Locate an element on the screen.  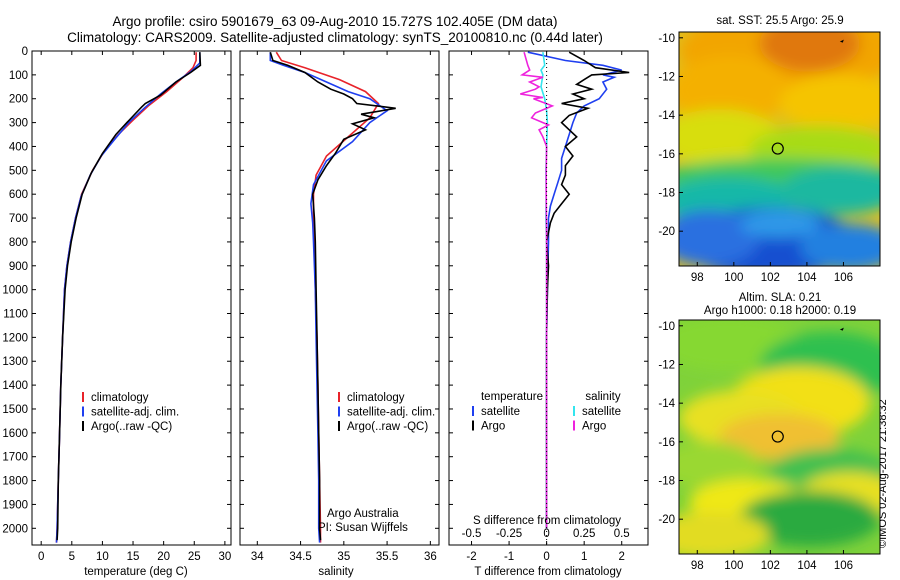
sst-map is located at coordinates (779, 149).